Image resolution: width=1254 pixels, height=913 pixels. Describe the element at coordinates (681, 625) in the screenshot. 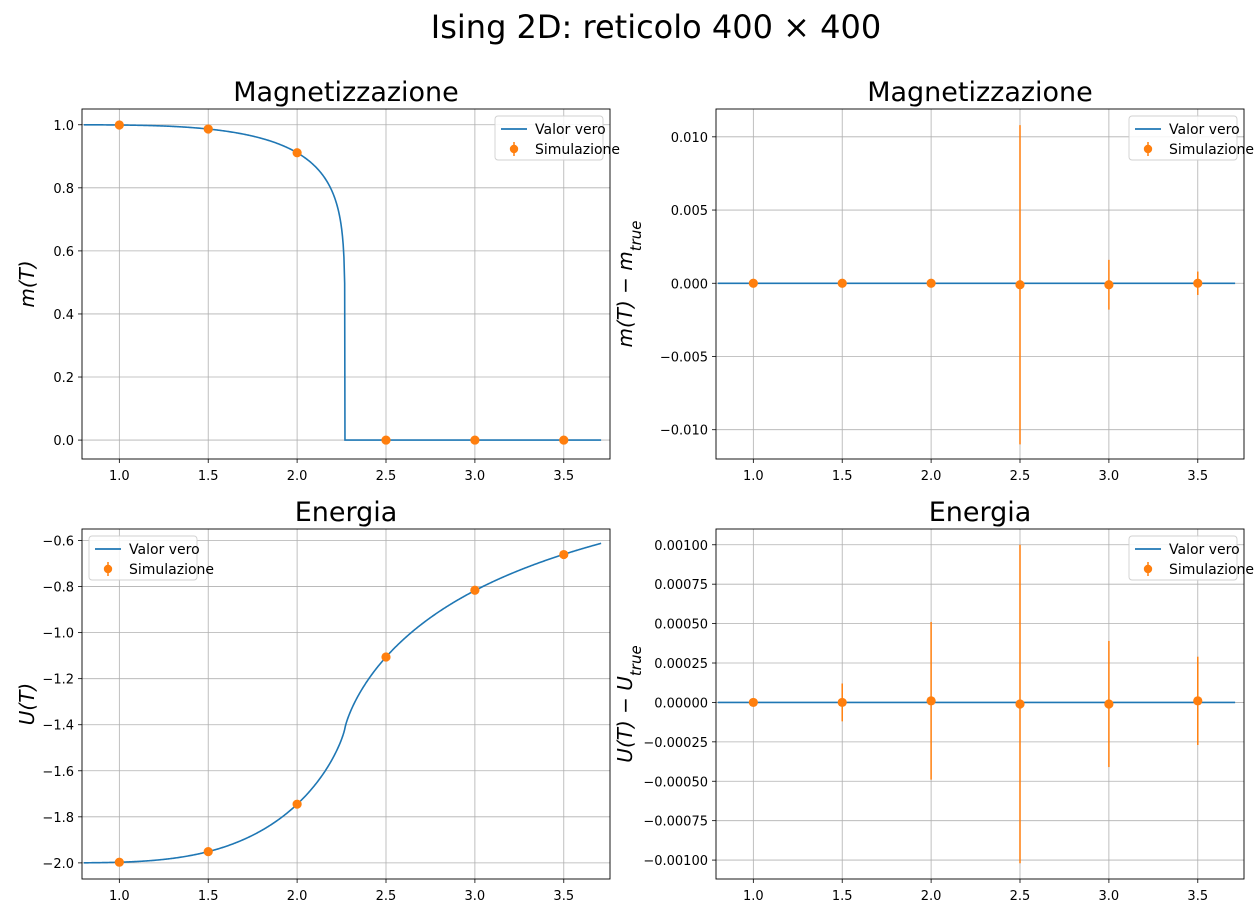

I see `y-tick-label: 0.00050` at that location.